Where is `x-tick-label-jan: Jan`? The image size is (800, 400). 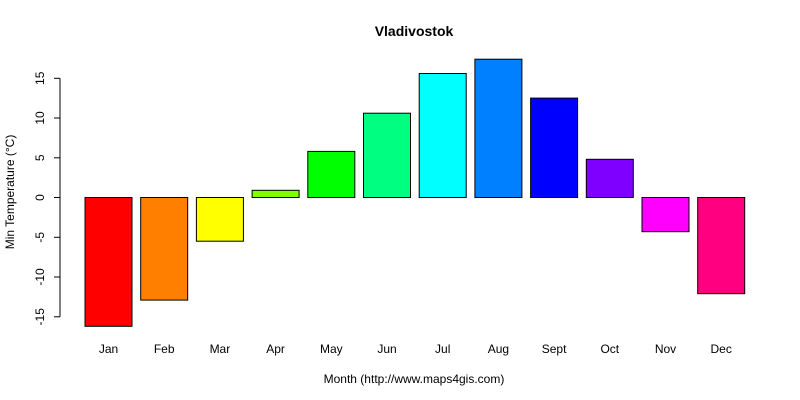 x-tick-label-jan: Jan is located at coordinates (108, 349).